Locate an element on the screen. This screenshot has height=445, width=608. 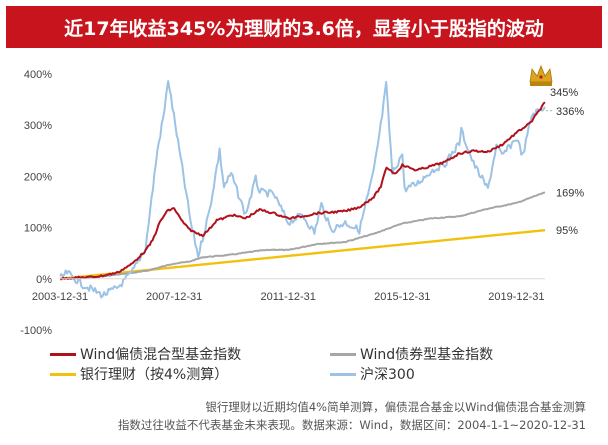
y-tick-label: 200% is located at coordinates (38, 177).